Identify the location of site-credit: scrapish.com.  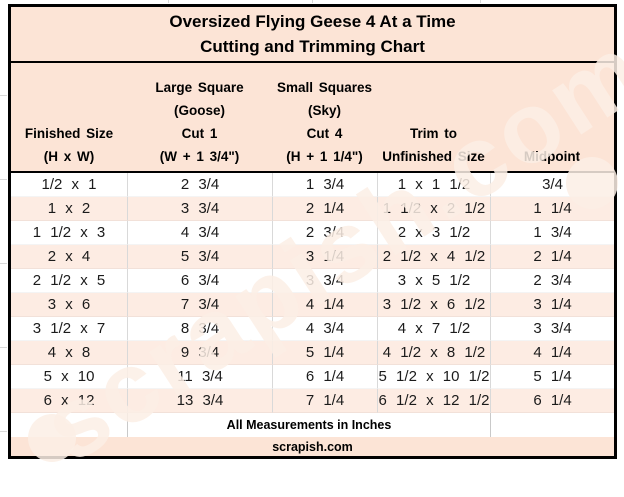
(312, 446).